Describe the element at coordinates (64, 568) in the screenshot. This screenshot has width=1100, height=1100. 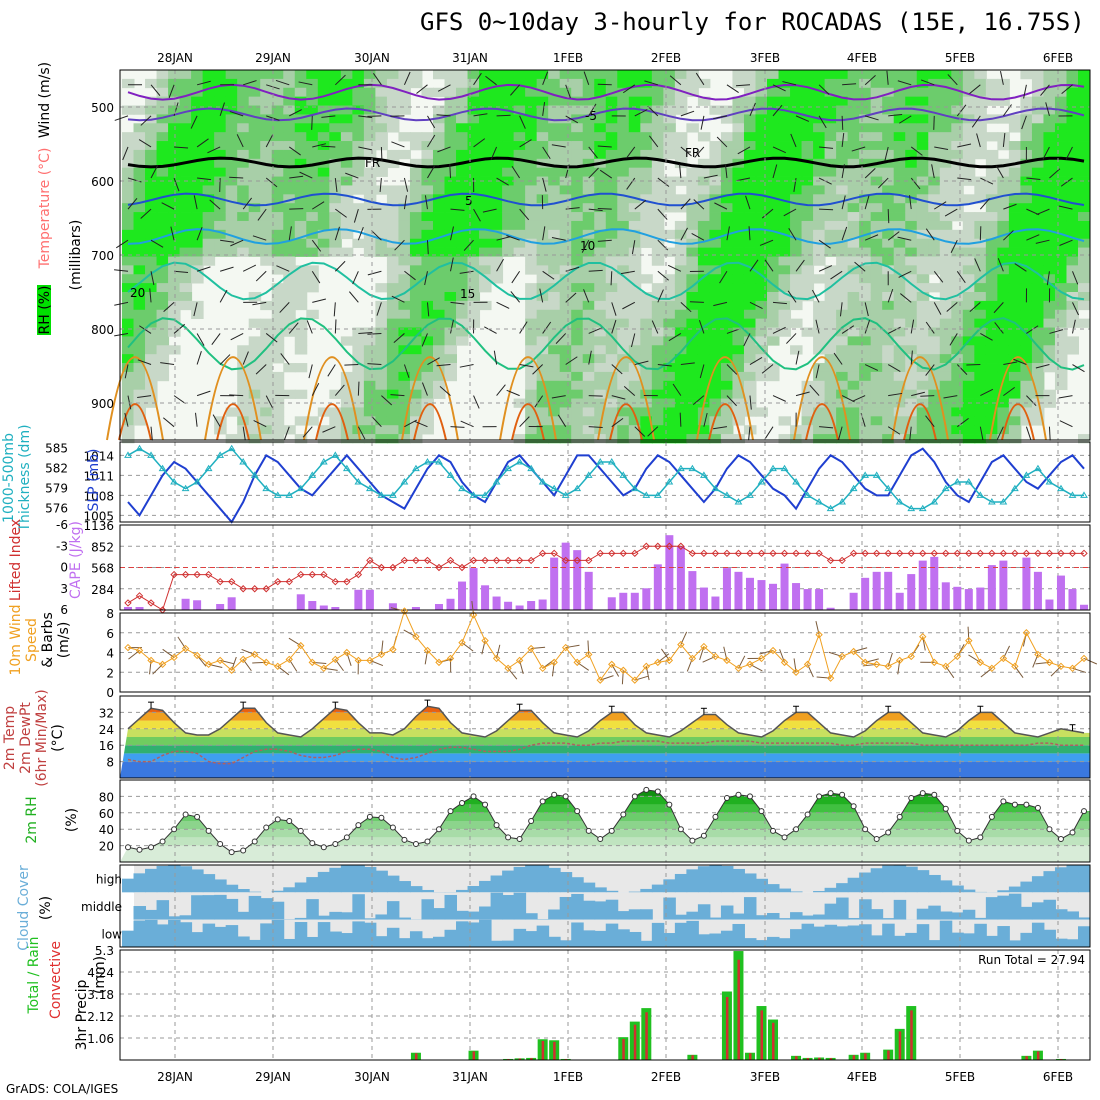
I see `ytick-li: 0` at that location.